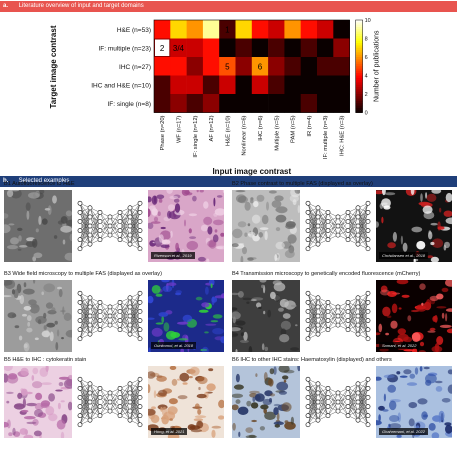  What do you see at coordinates (196, 136) in the screenshot?
I see `x-tick-label: IF: single (n=12)` at bounding box center [196, 136].